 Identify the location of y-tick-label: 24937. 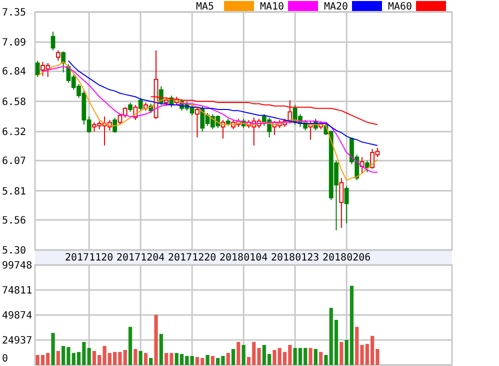
(17, 341).